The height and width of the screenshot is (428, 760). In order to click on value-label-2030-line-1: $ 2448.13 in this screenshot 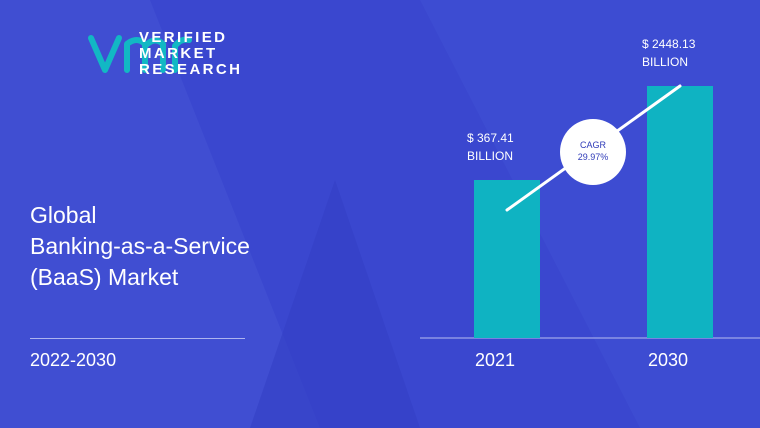, I will do `click(669, 44)`.